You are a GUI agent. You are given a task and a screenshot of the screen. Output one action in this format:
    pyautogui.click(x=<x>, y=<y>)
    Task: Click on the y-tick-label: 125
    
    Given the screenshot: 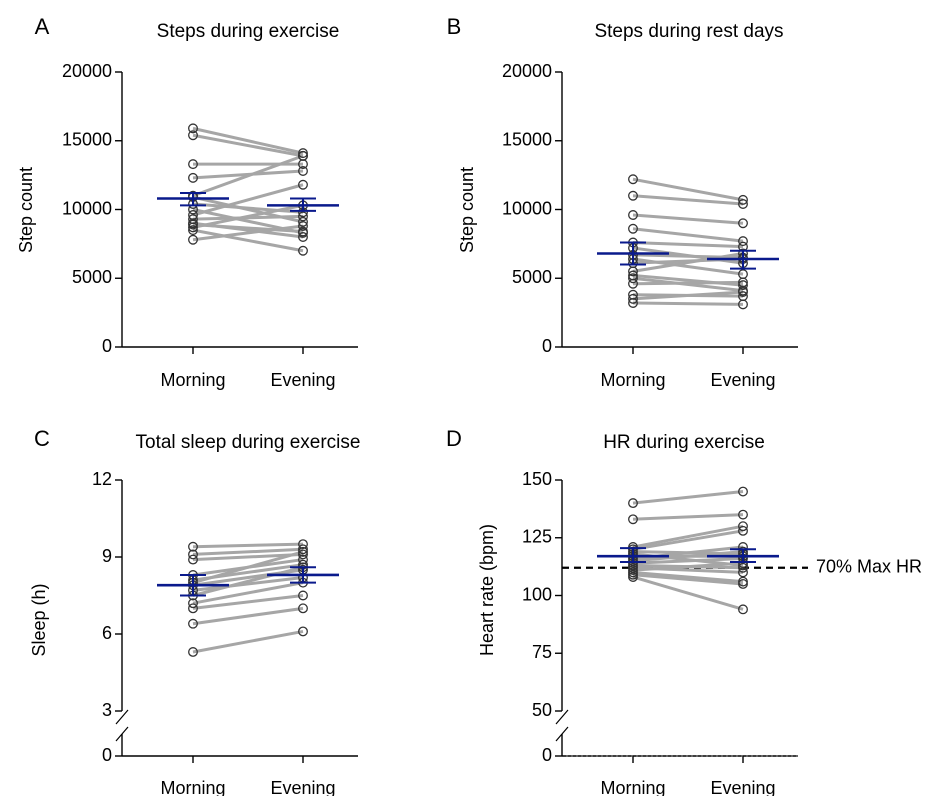 What is the action you would take?
    pyautogui.click(x=537, y=537)
    